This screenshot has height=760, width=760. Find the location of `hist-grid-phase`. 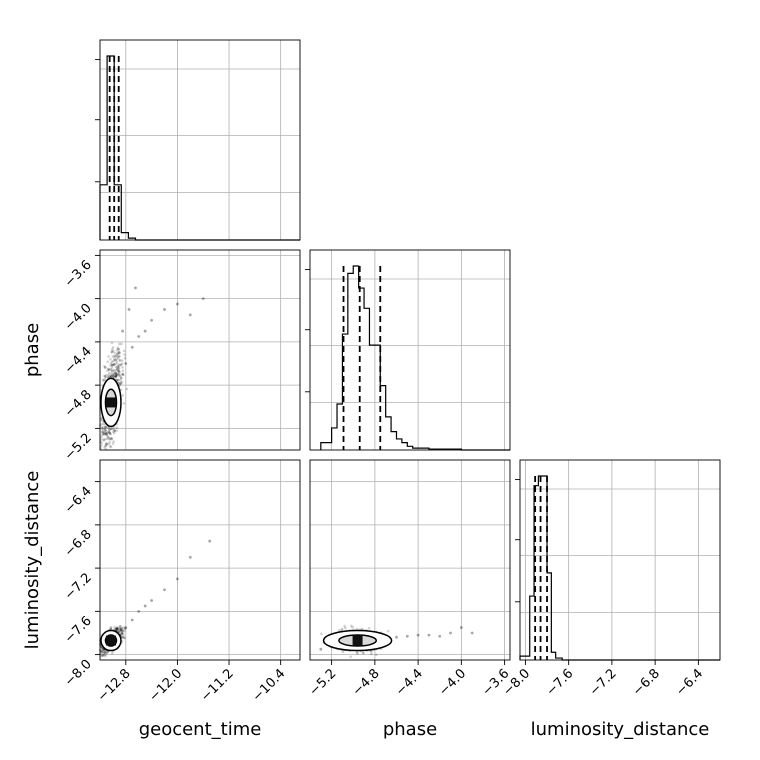

hist-grid-phase is located at coordinates (410, 340).